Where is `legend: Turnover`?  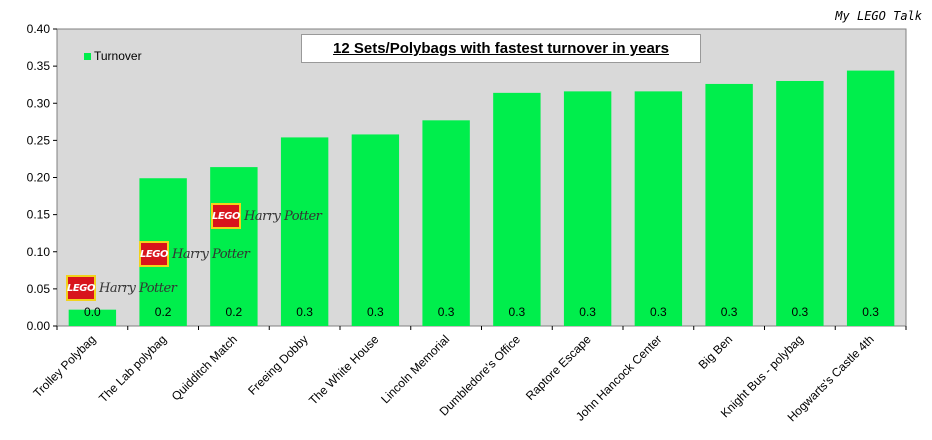
legend: Turnover is located at coordinates (113, 56).